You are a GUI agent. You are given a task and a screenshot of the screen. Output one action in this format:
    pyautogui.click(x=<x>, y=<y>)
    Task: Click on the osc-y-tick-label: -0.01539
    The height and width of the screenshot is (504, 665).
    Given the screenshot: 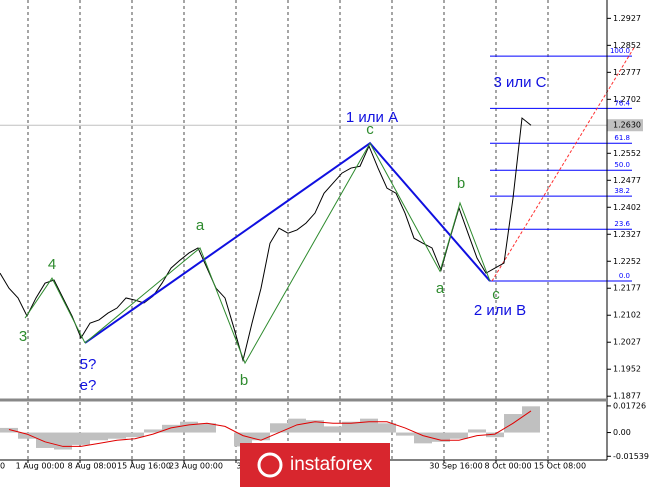 What is the action you would take?
    pyautogui.click(x=631, y=456)
    